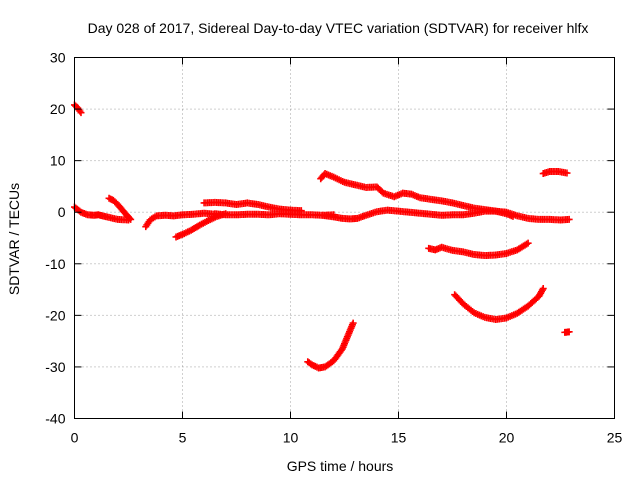  What do you see at coordinates (58, 58) in the screenshot?
I see `y-tick-label: 30` at bounding box center [58, 58].